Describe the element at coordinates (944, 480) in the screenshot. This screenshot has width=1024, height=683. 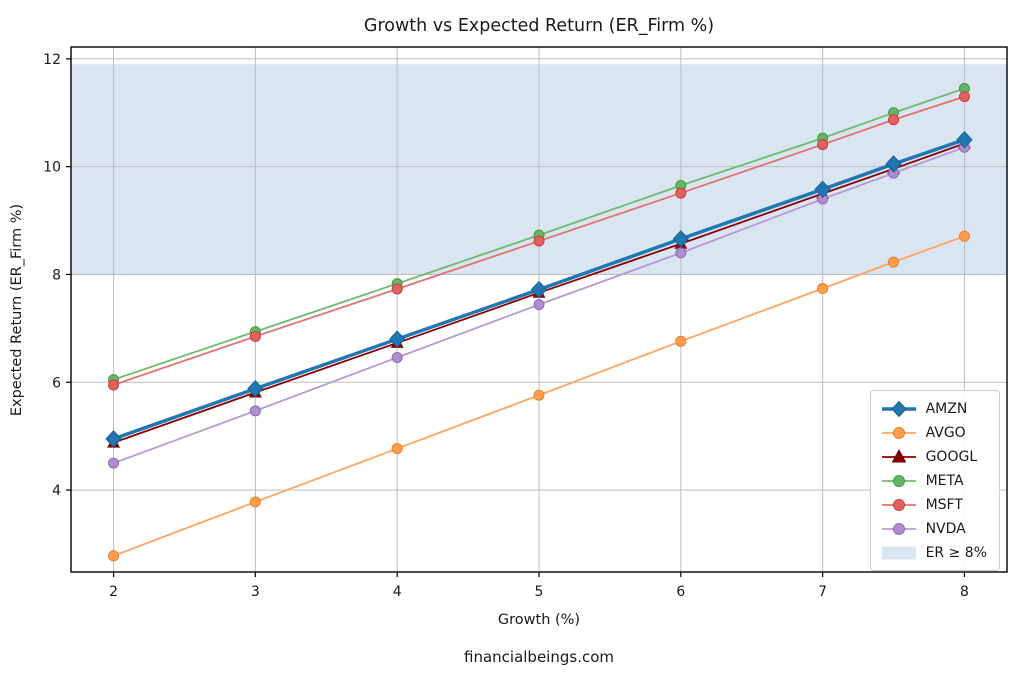
I see `legend-label: META` at that location.